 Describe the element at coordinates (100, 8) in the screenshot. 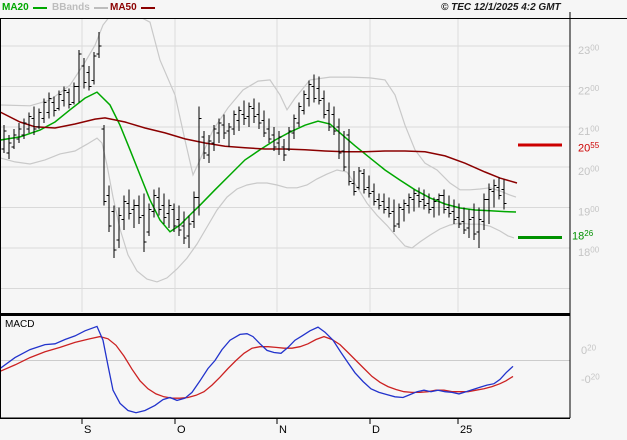

I see `bbands-line-swatch` at that location.